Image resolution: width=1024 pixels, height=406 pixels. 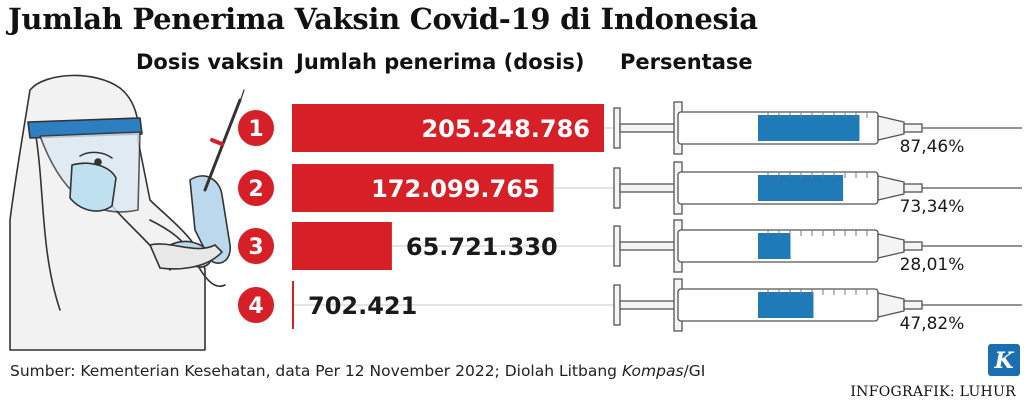 I want to click on percentage-label: 73,34%, so click(x=932, y=207).